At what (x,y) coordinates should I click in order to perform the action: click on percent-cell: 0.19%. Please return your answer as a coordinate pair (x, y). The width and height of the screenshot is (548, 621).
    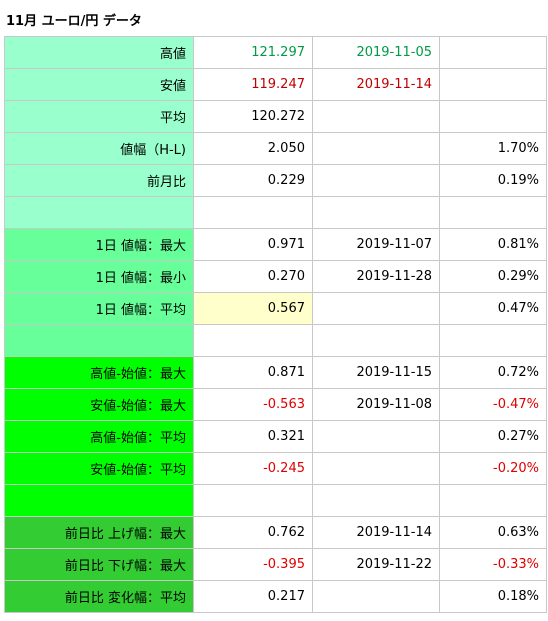
    Looking at the image, I should click on (493, 180).